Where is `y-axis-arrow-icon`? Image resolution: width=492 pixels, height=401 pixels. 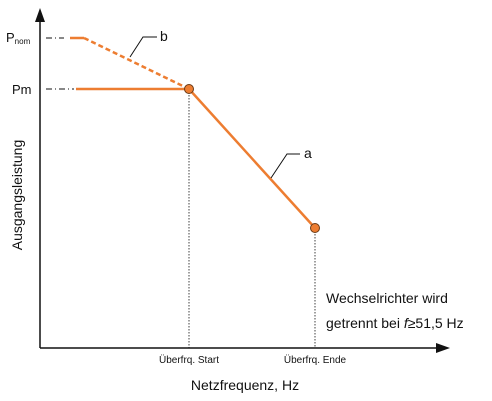 y-axis-arrow-icon is located at coordinates (40, 15).